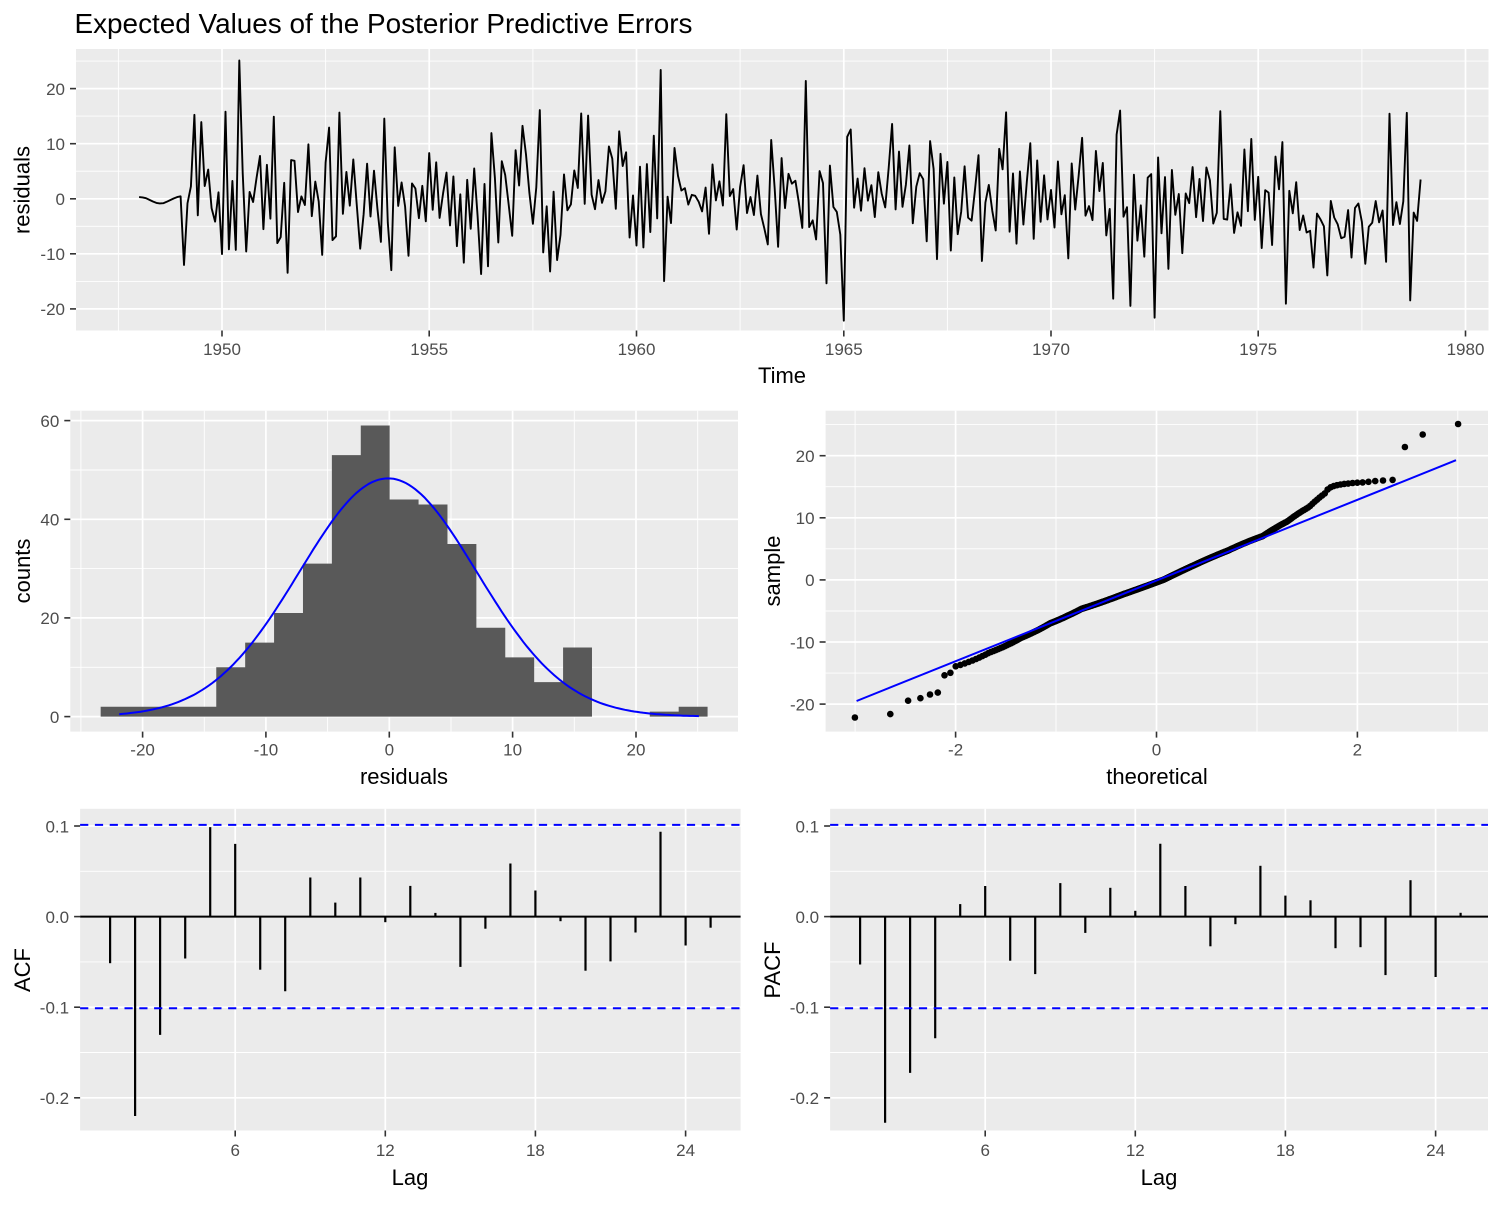 The image size is (1500, 1205). Describe the element at coordinates (1357, 750) in the screenshot. I see `svg-text: 2` at that location.